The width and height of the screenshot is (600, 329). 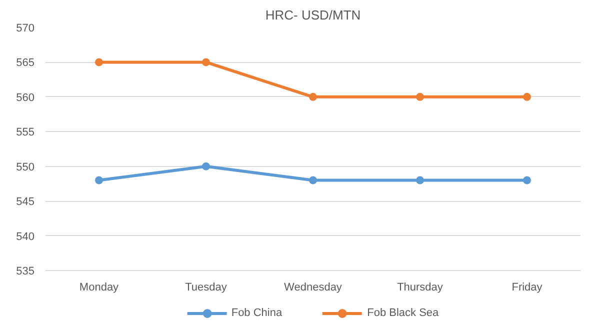 I want to click on chart-title: HRC- USD/MTN, so click(x=313, y=15).